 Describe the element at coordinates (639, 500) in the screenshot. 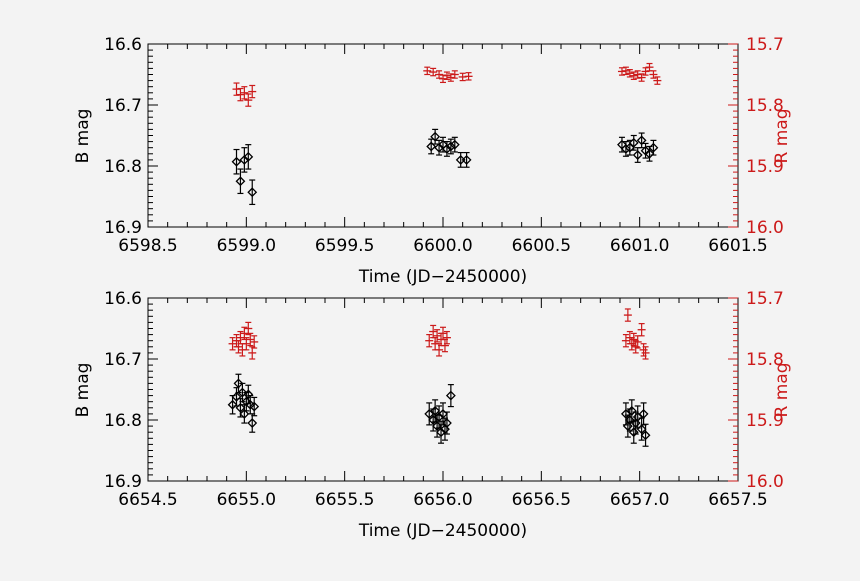

I see `x-tick-label: 6657.0` at that location.